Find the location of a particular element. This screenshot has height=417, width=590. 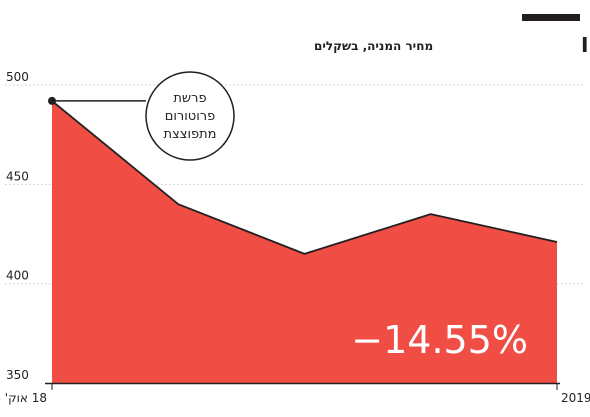

y-axis-tick-labels: 350 400 450 500 is located at coordinates (17, 226).